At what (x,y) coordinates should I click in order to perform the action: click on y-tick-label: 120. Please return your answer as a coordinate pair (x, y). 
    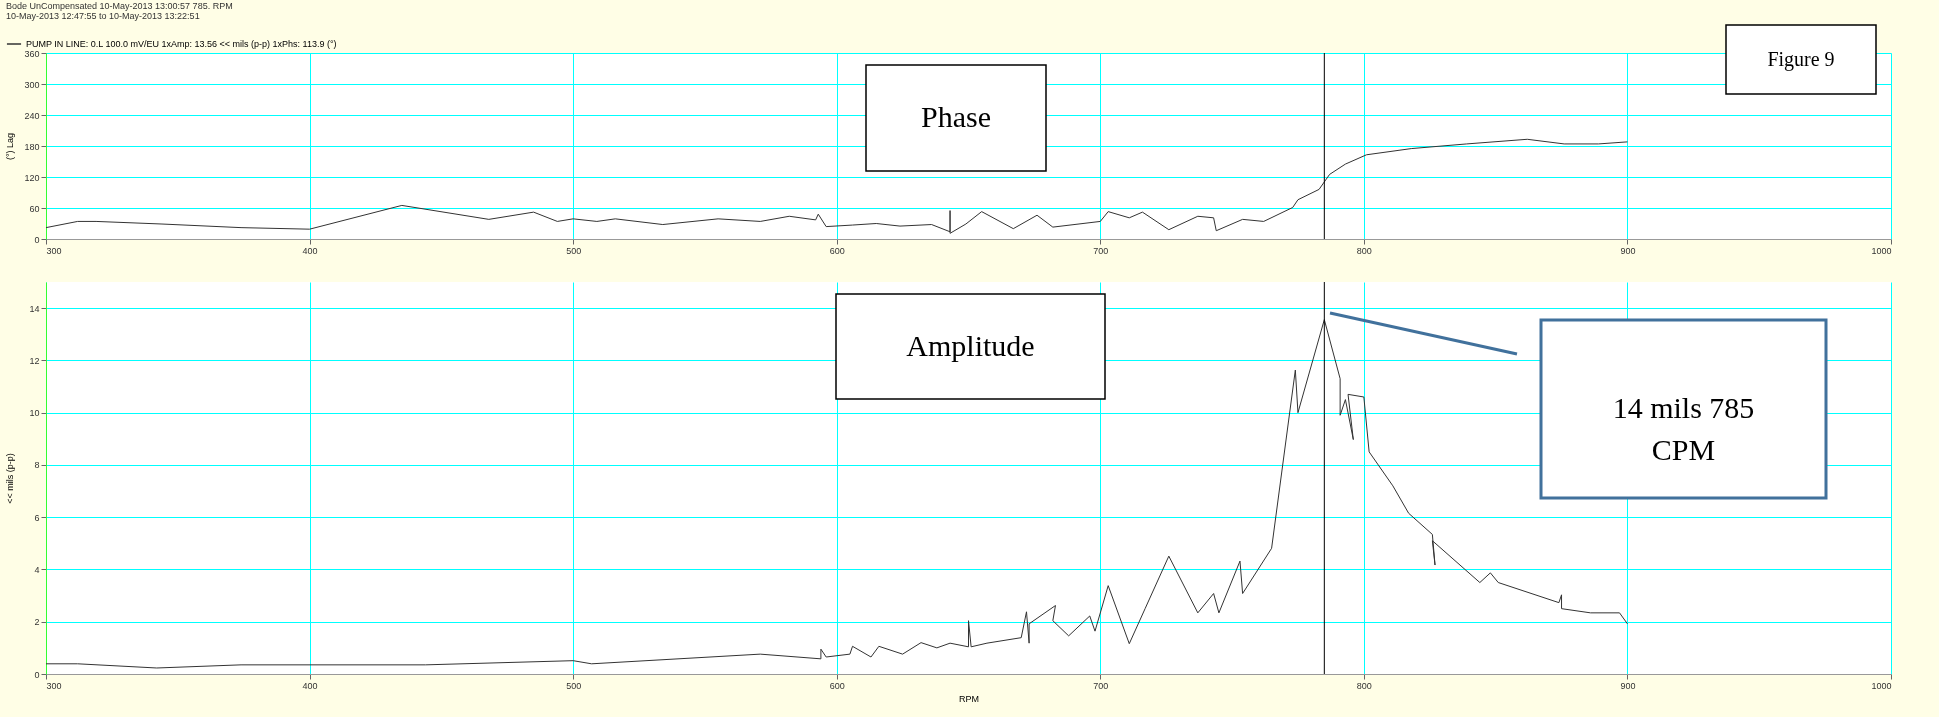
    Looking at the image, I should click on (32, 177).